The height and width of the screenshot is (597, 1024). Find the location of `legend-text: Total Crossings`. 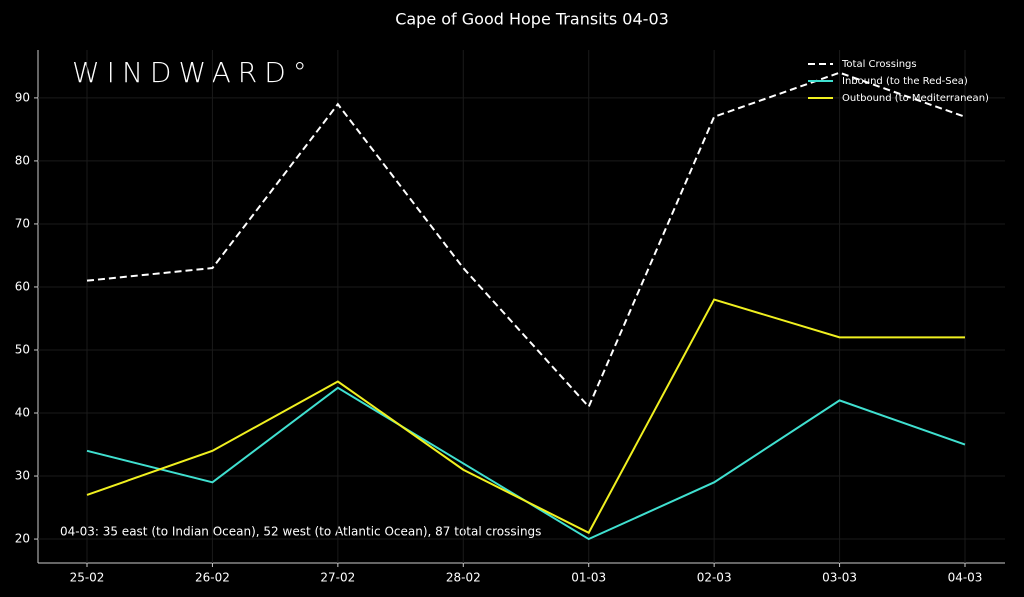

legend-text: Total Crossings is located at coordinates (879, 64).